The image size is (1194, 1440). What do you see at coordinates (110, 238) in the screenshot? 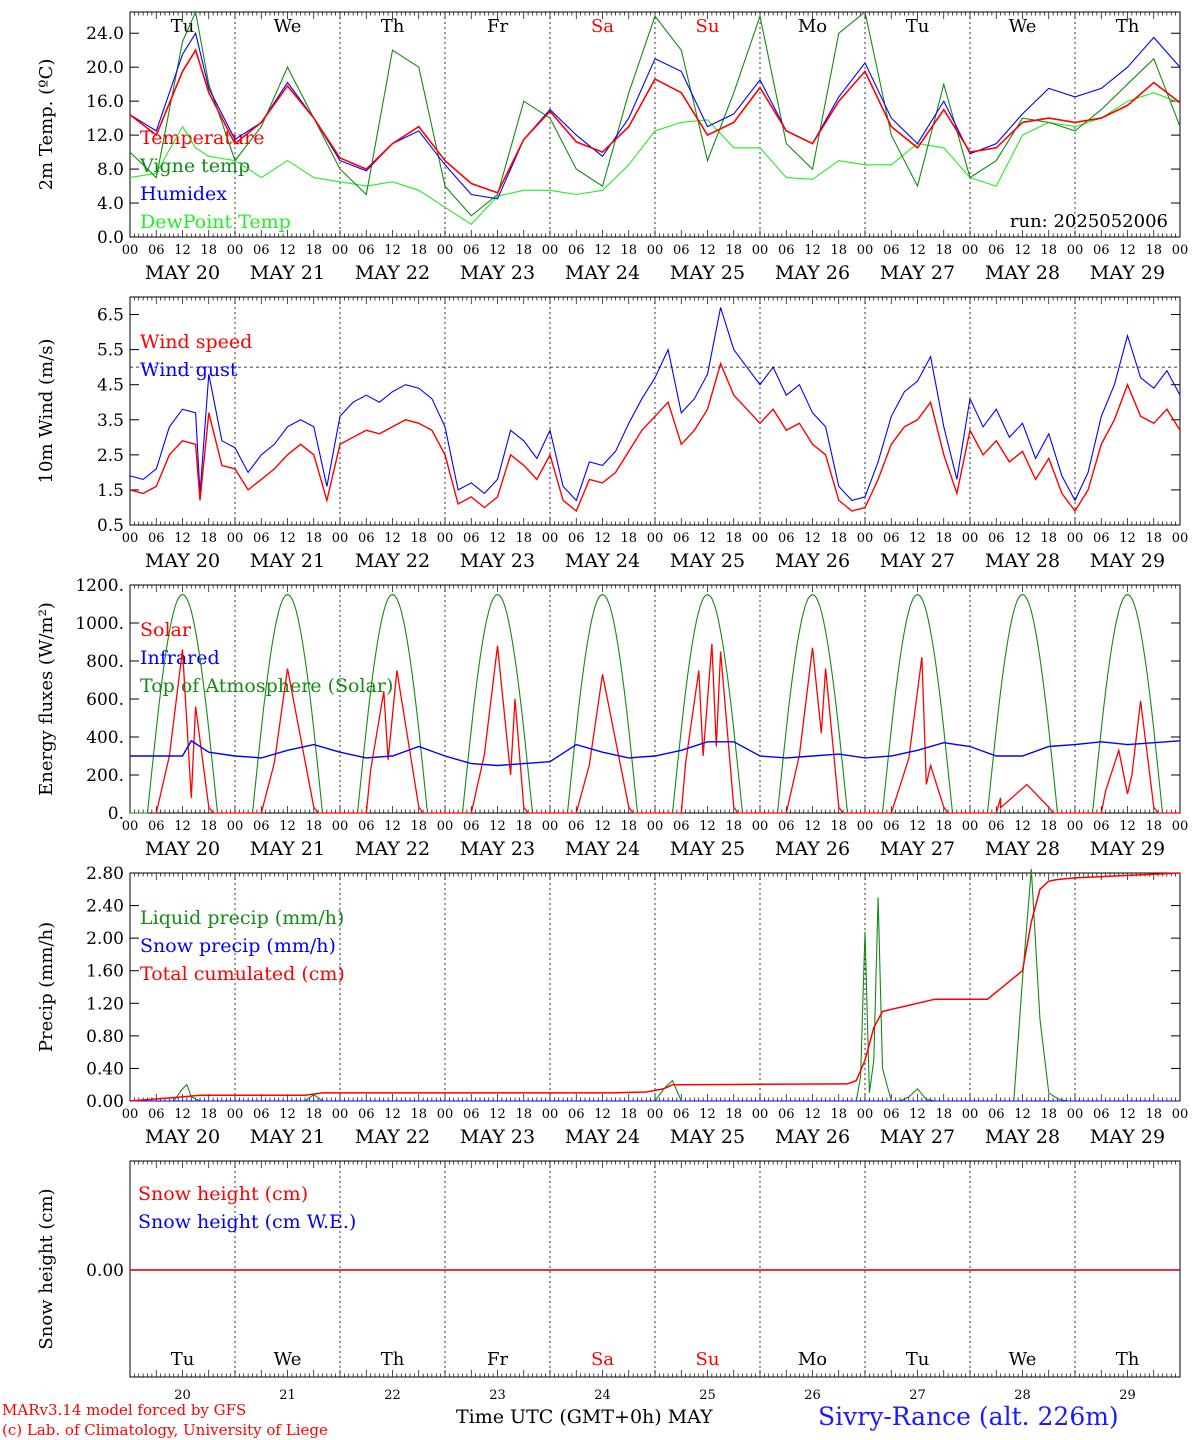
I see `y-tick-label: 0.0` at bounding box center [110, 238].